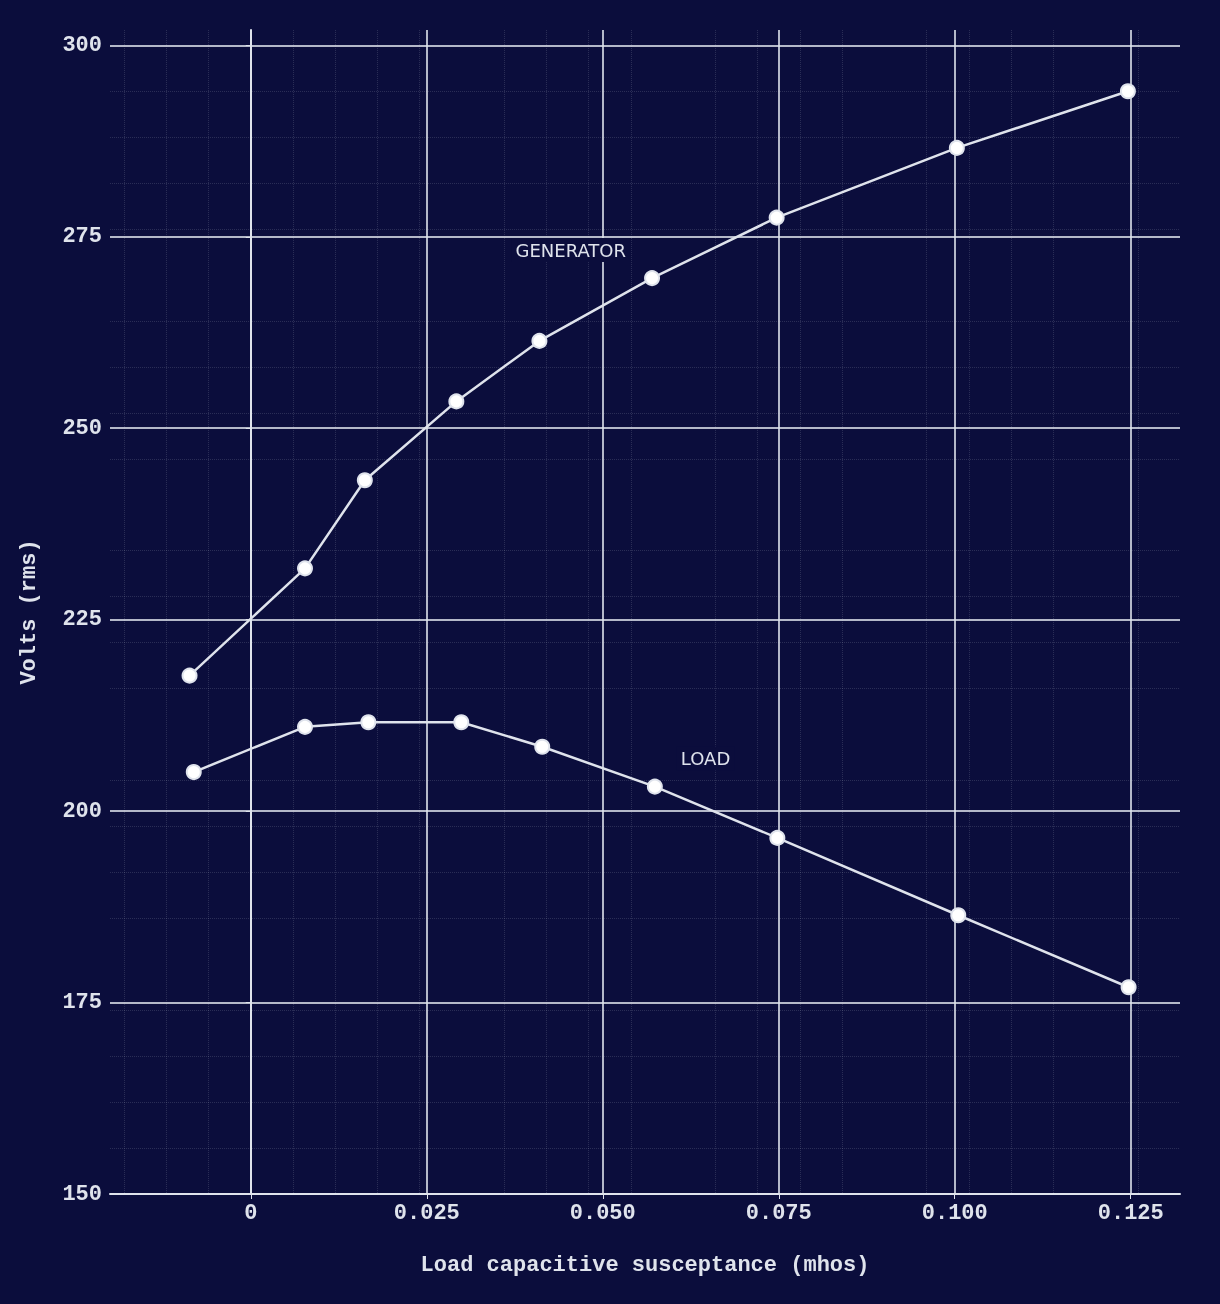 This screenshot has height=1304, width=1220. I want to click on y-tick-label: 250, so click(82, 428).